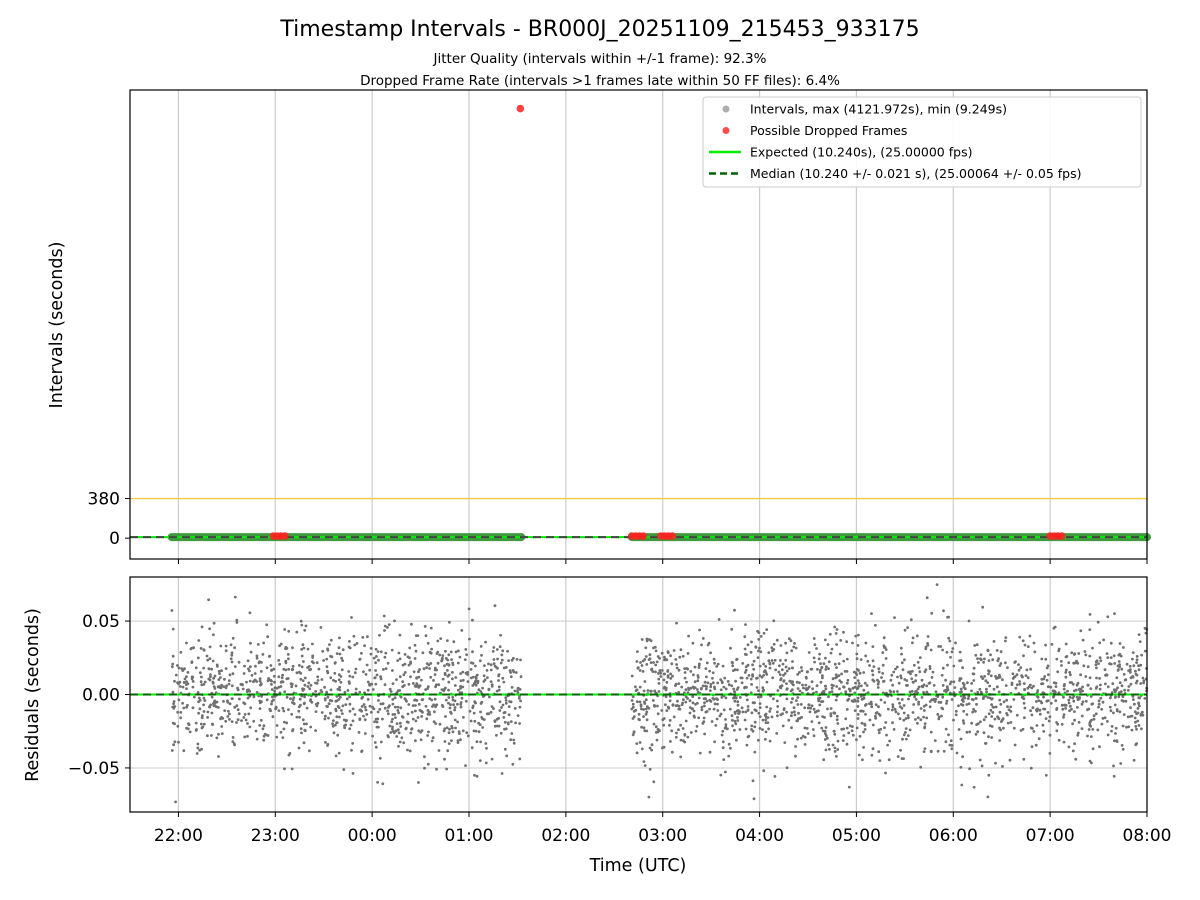  I want to click on legend-marker, so click(726, 130).